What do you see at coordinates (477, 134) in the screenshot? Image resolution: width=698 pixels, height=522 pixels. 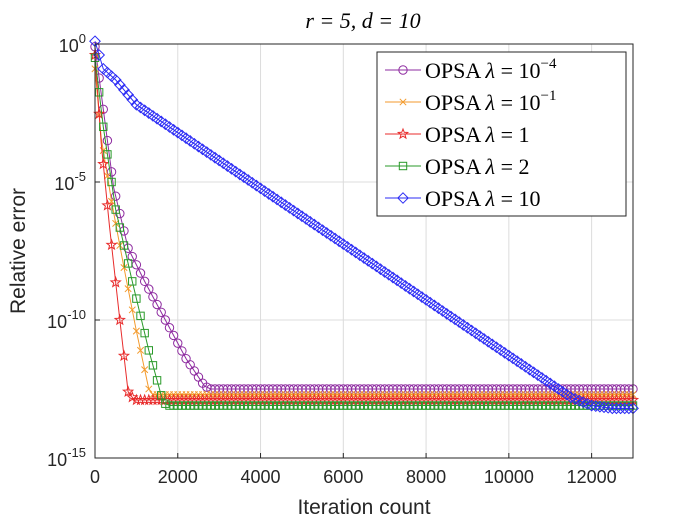 I see `legend-label: OPSA λ = 1` at bounding box center [477, 134].